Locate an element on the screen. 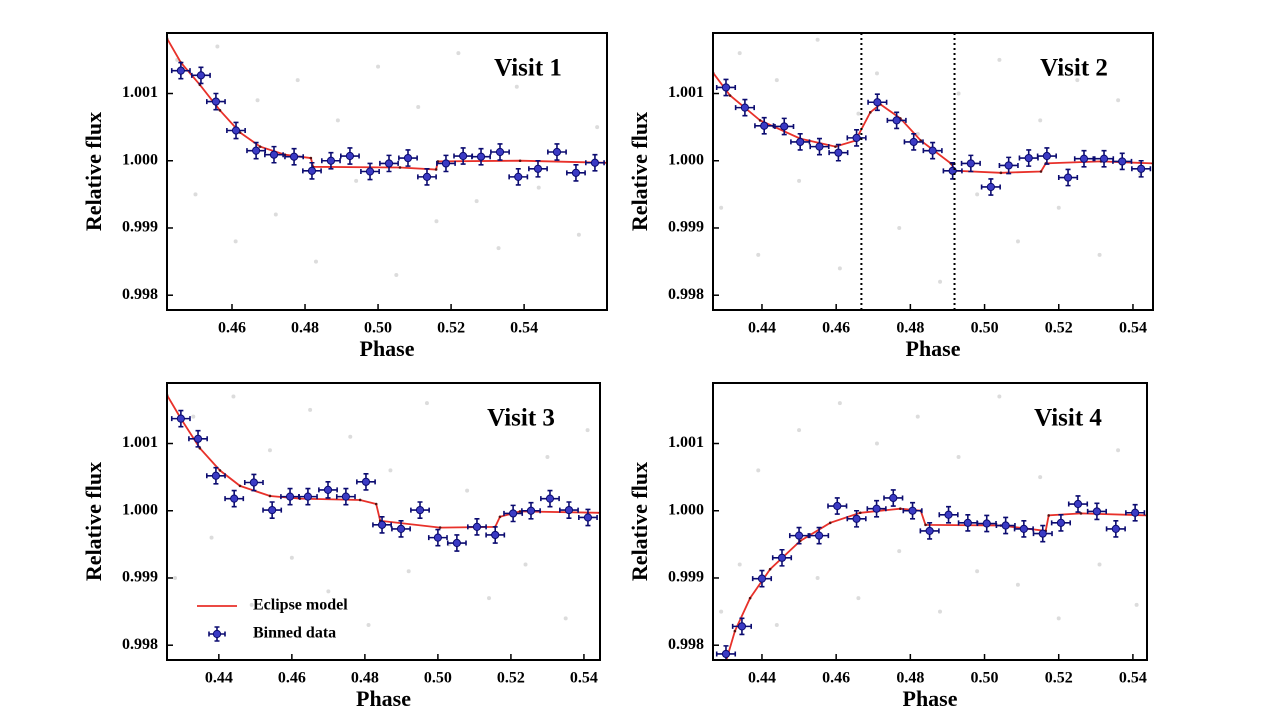 This screenshot has width=1280, height=719. x-tick-label: 0.46 is located at coordinates (836, 678).